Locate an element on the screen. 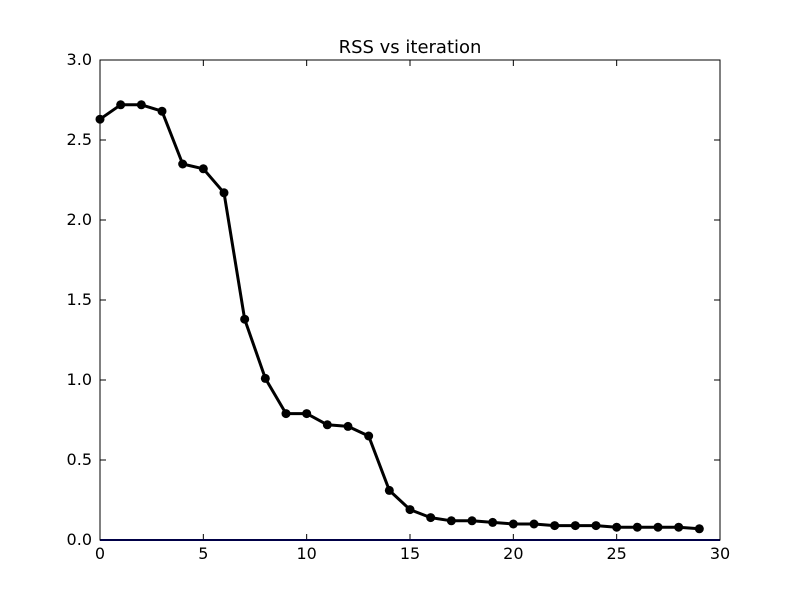 The width and height of the screenshot is (800, 604). chart-title: RSS vs iteration is located at coordinates (410, 47).